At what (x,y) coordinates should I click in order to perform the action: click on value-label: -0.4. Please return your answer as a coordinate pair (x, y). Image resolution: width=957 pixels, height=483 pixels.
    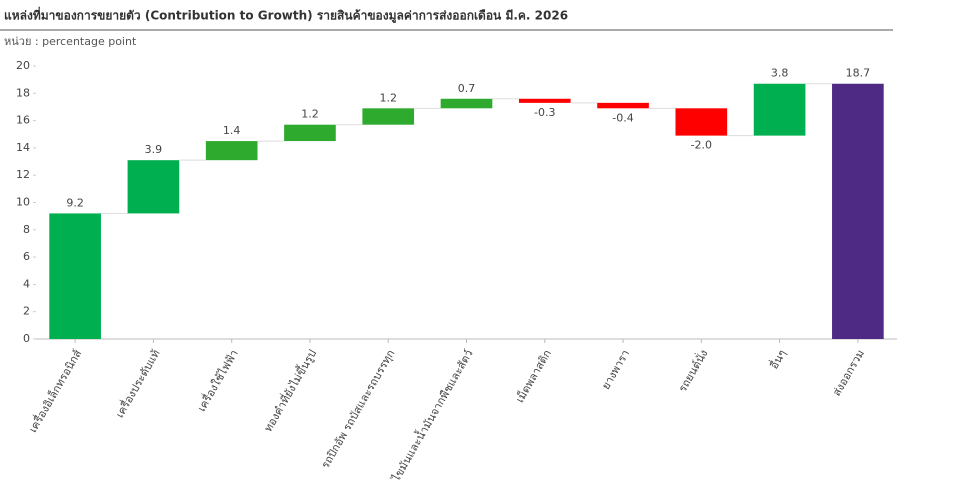
    Looking at the image, I should click on (622, 117).